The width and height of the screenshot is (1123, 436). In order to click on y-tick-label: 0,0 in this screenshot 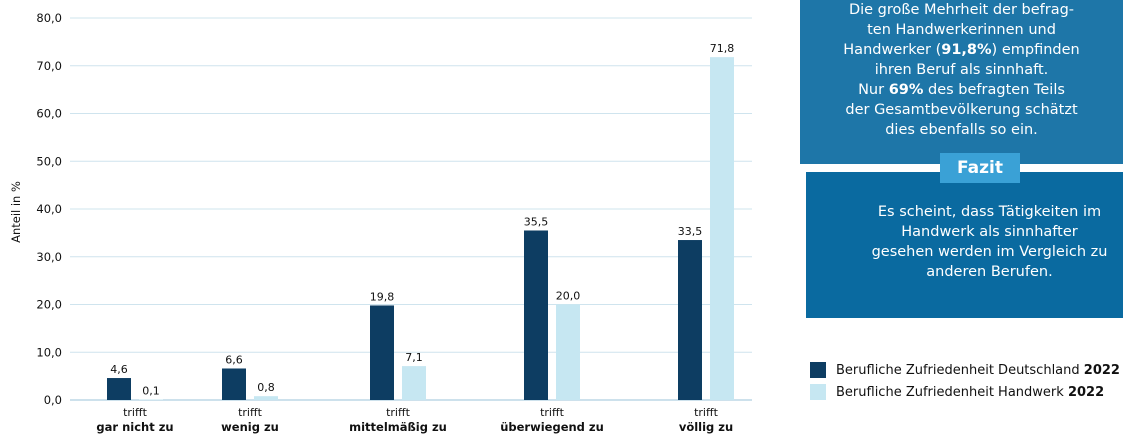, I will do `click(53, 400)`.